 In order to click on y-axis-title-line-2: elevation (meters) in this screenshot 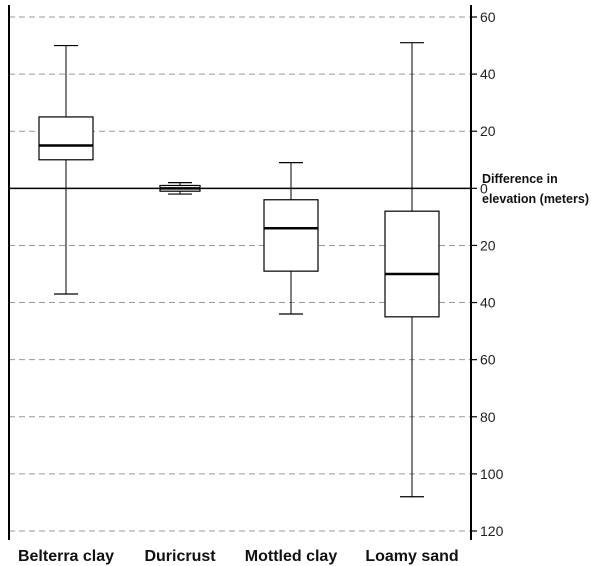, I will do `click(535, 199)`.